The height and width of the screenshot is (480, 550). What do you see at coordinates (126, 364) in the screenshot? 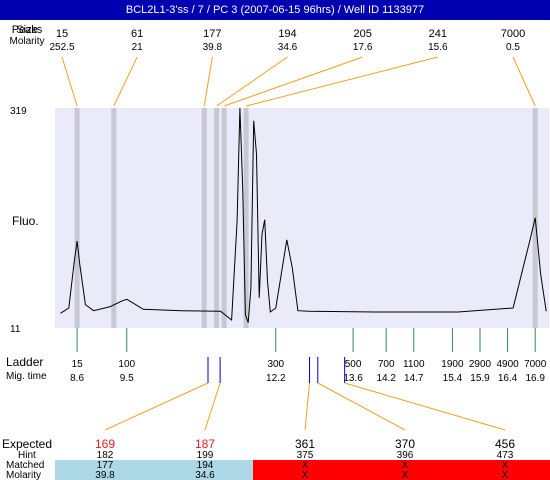
I see `ladder-size-label: 100` at bounding box center [126, 364].